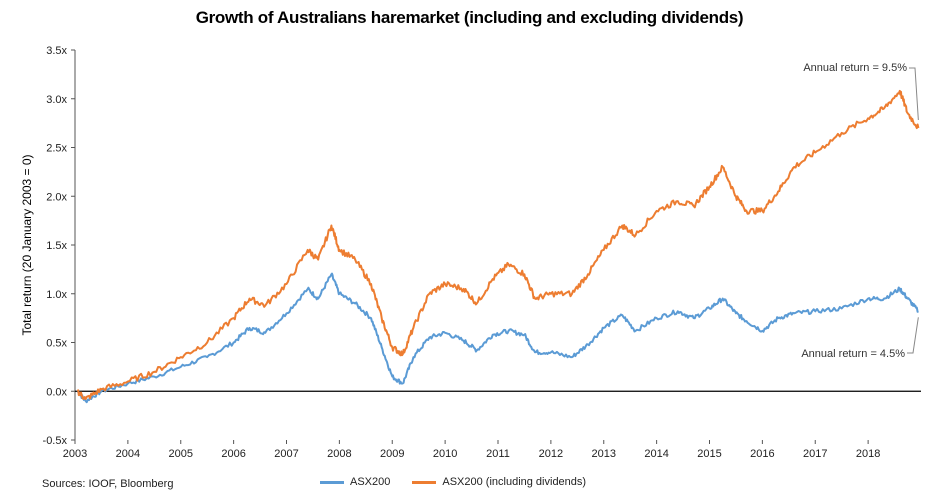 Image resolution: width=939 pixels, height=502 pixels. Describe the element at coordinates (56, 197) in the screenshot. I see `y-tick-label: 2.0x` at that location.